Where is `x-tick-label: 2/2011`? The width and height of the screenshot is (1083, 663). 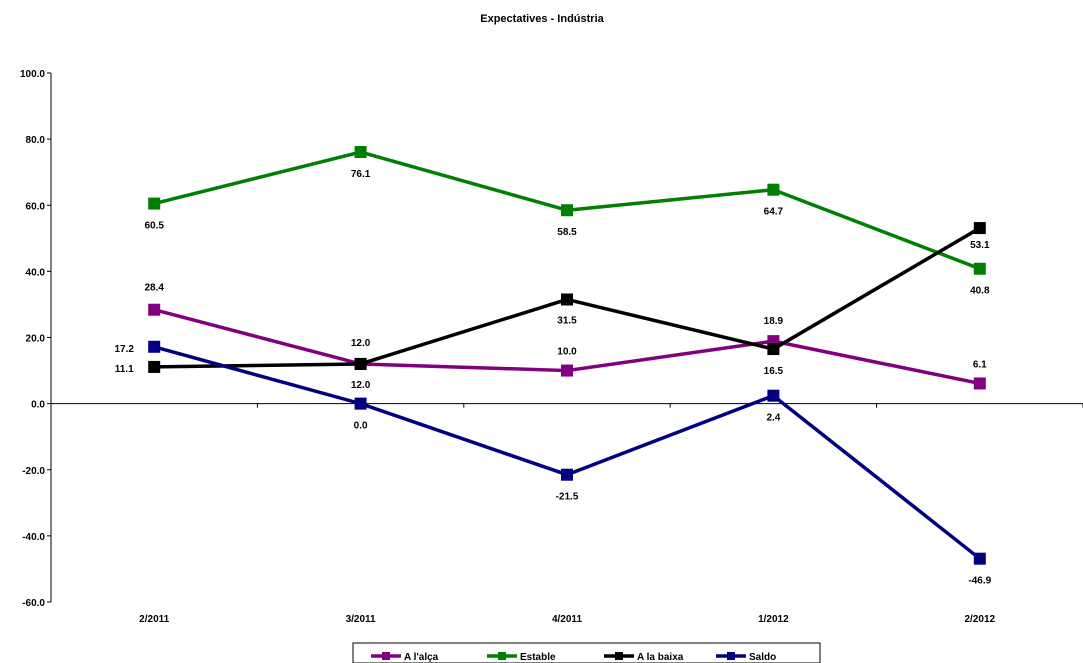 x-tick-label: 2/2011 is located at coordinates (154, 619).